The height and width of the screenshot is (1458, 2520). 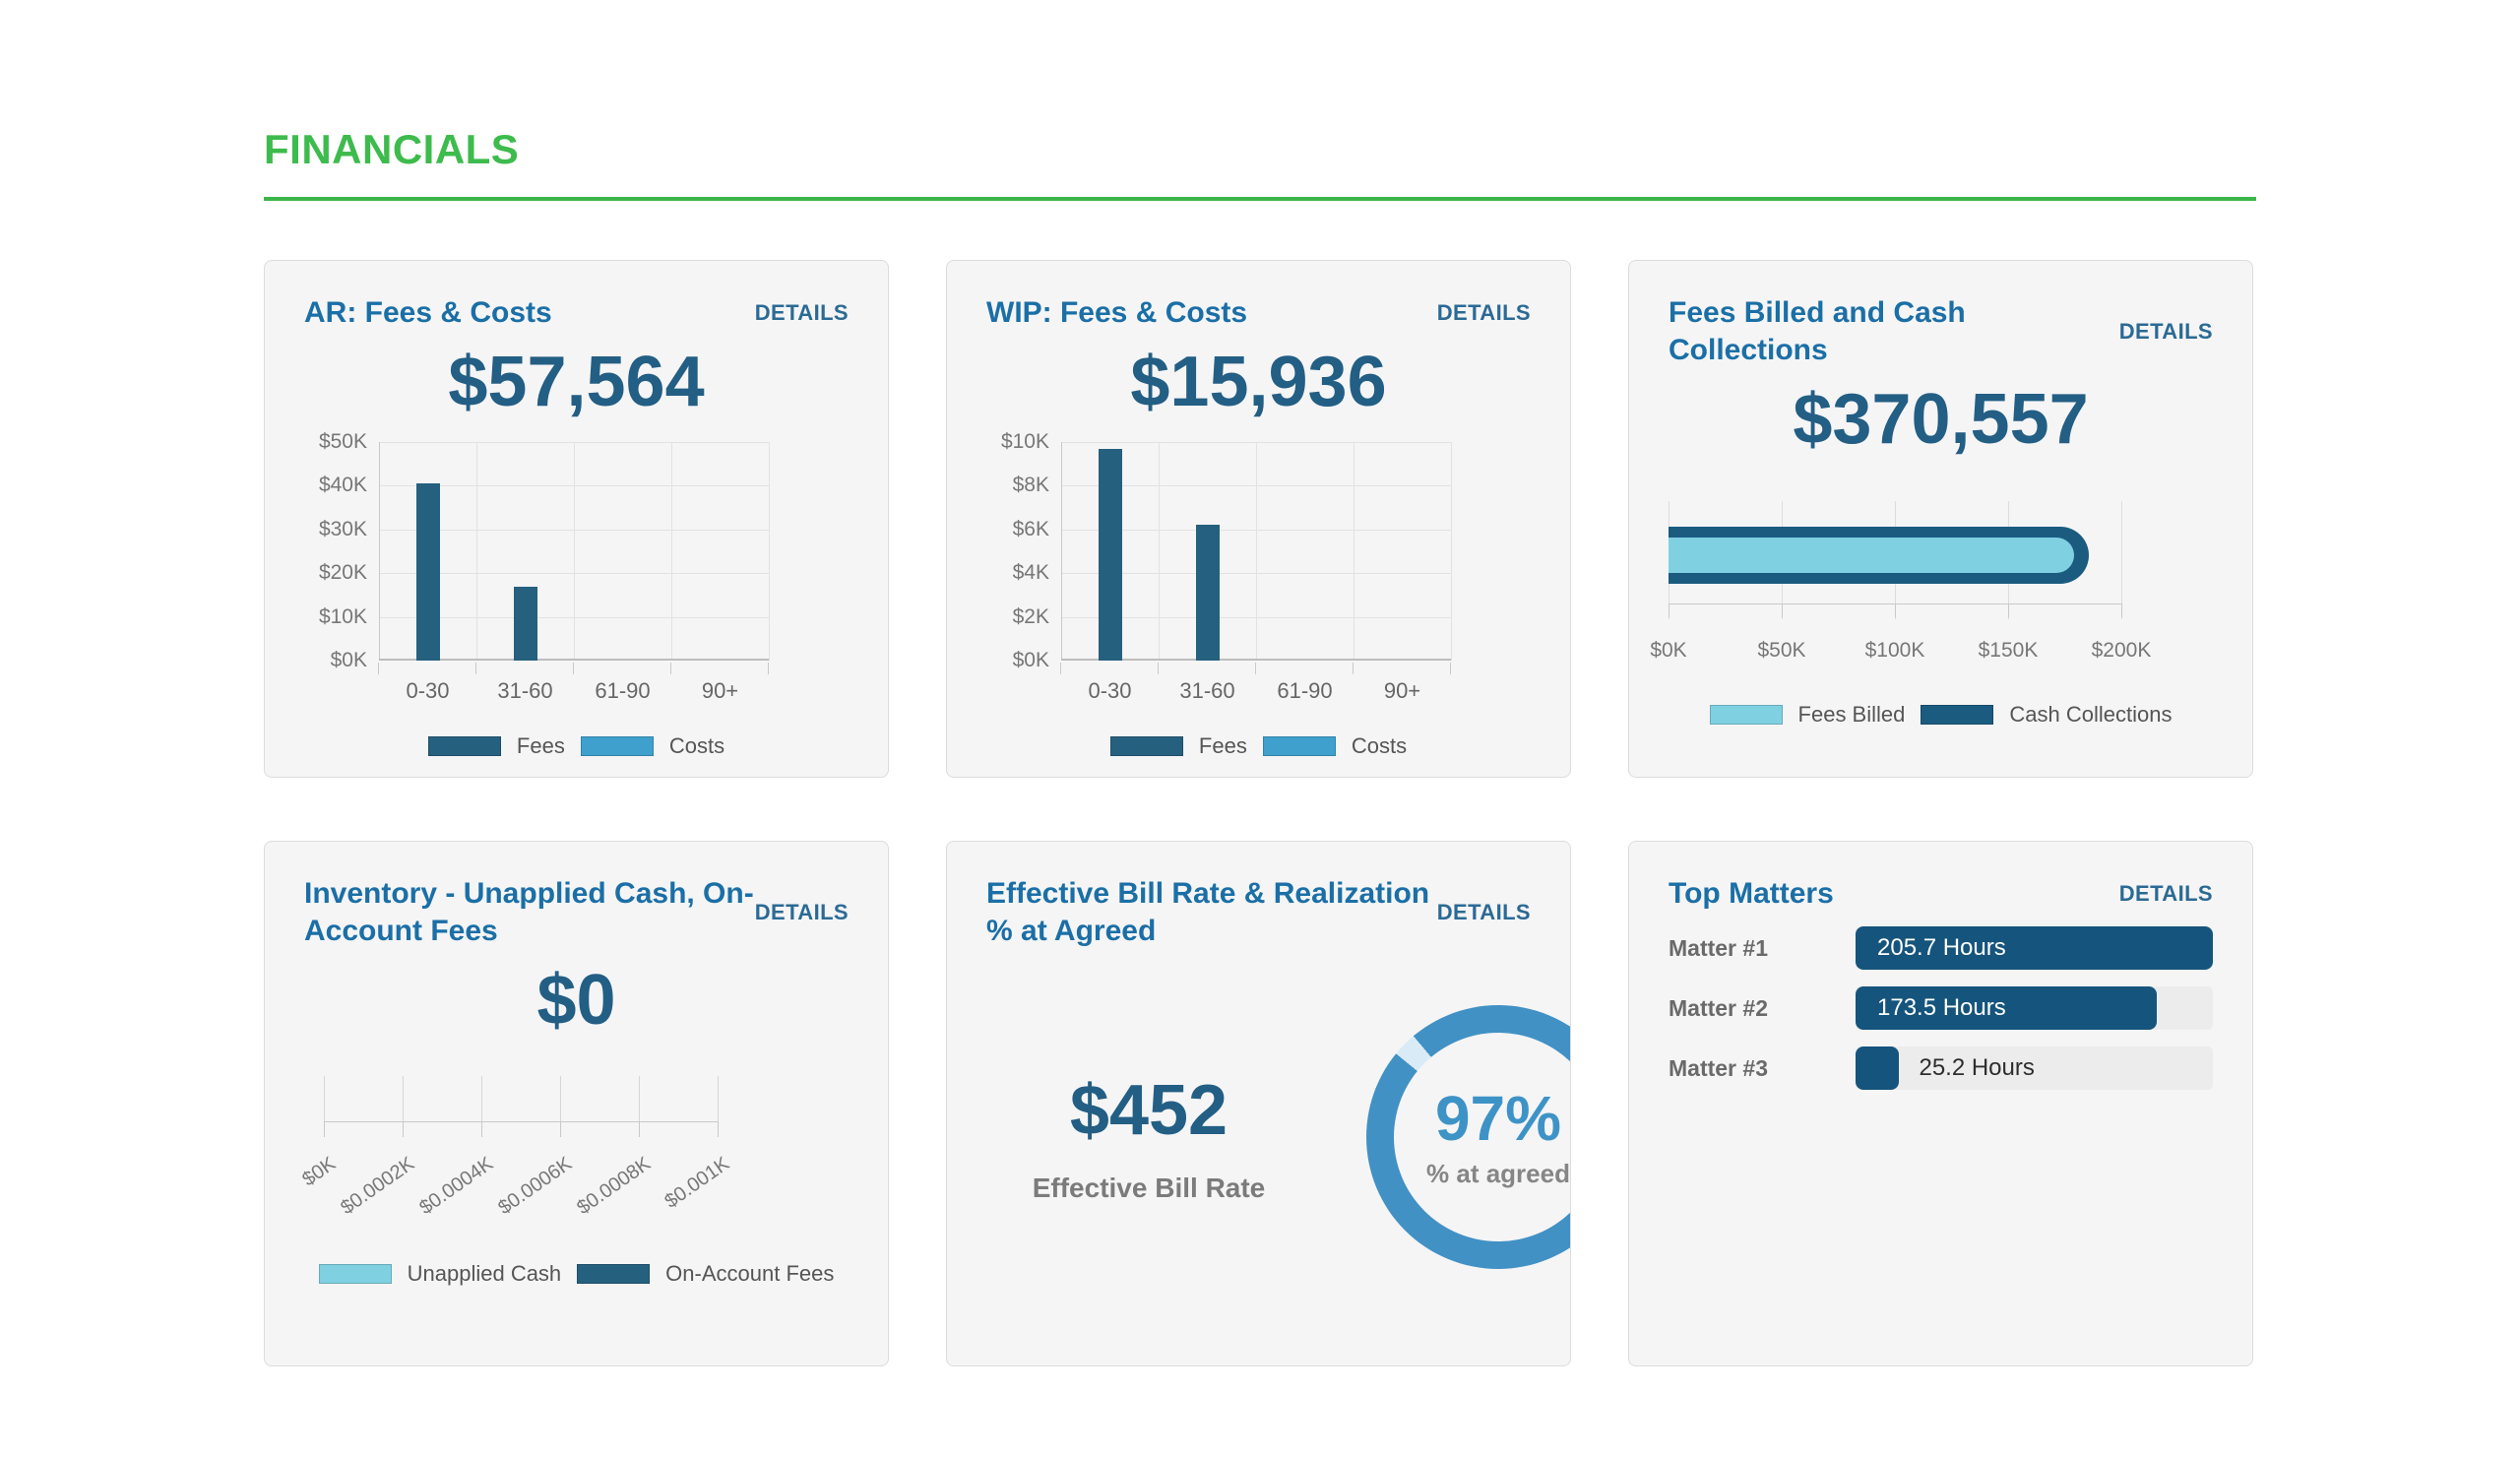 I want to click on wip-total-value: $15,936, so click(x=1258, y=382).